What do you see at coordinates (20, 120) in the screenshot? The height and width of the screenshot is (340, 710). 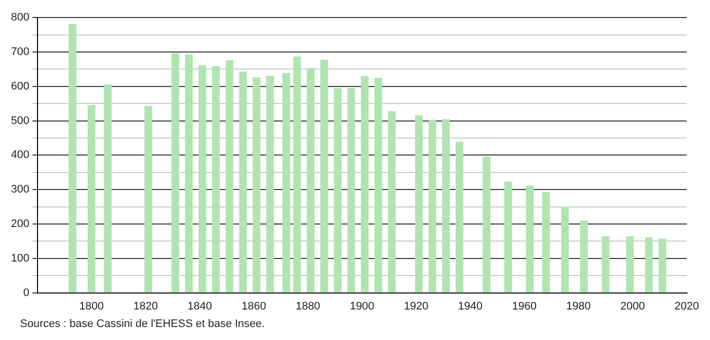 I see `y-tick-label: 500` at bounding box center [20, 120].